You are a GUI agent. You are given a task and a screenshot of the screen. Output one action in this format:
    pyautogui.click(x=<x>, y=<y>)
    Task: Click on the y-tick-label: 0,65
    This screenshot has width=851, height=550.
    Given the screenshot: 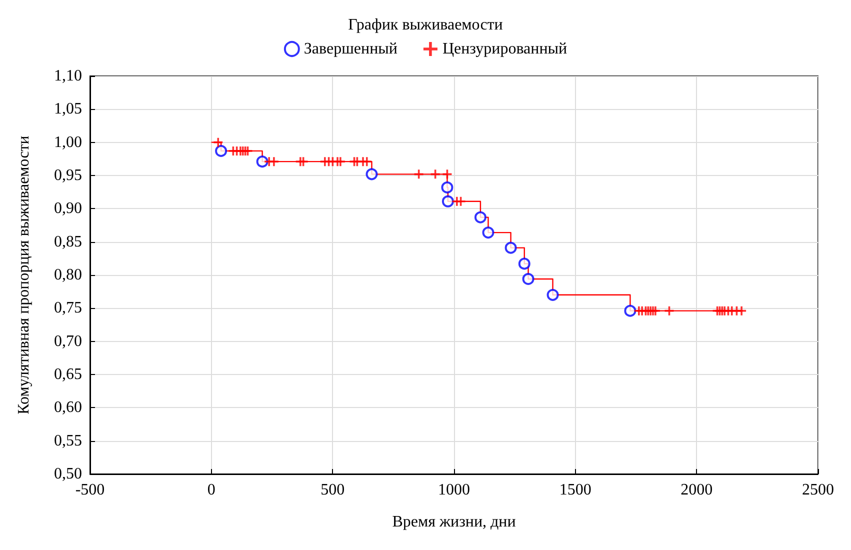 What is the action you would take?
    pyautogui.click(x=68, y=374)
    